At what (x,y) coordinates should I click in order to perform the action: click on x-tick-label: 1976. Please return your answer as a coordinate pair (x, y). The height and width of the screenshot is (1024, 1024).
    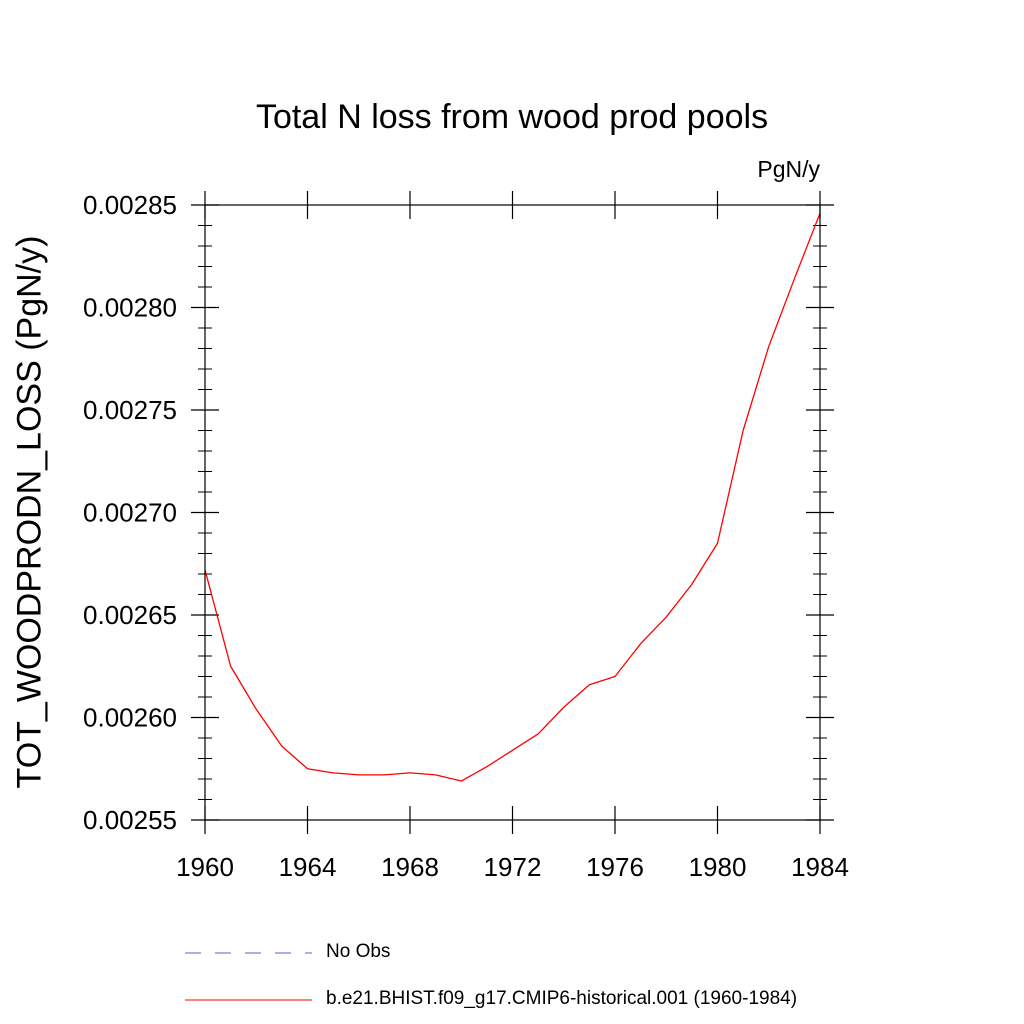
    Looking at the image, I should click on (615, 867).